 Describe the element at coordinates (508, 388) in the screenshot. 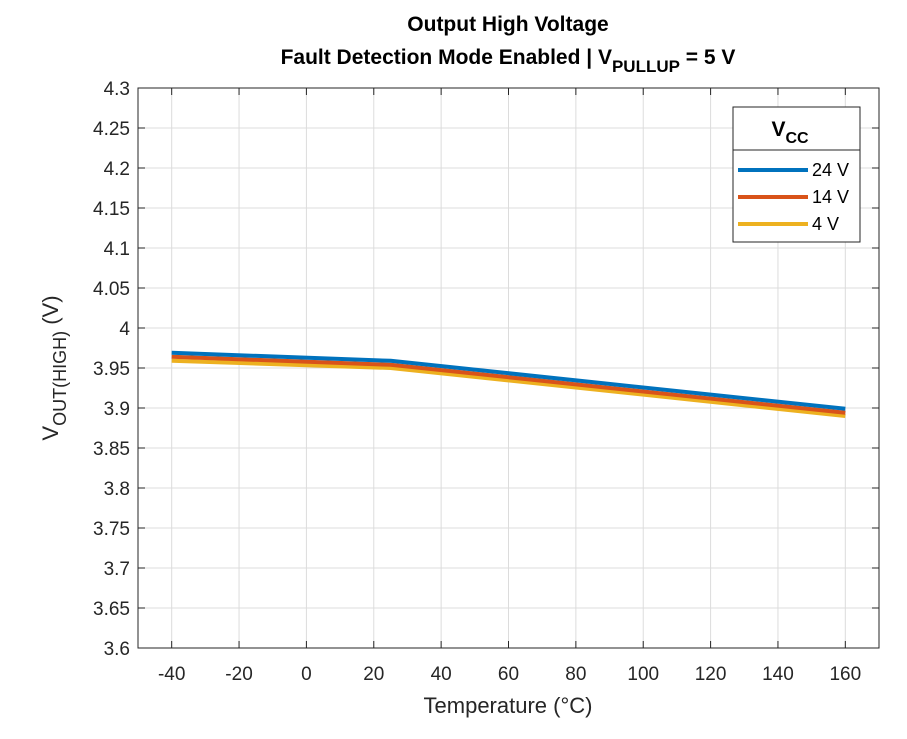

I see `series-line-4v` at that location.